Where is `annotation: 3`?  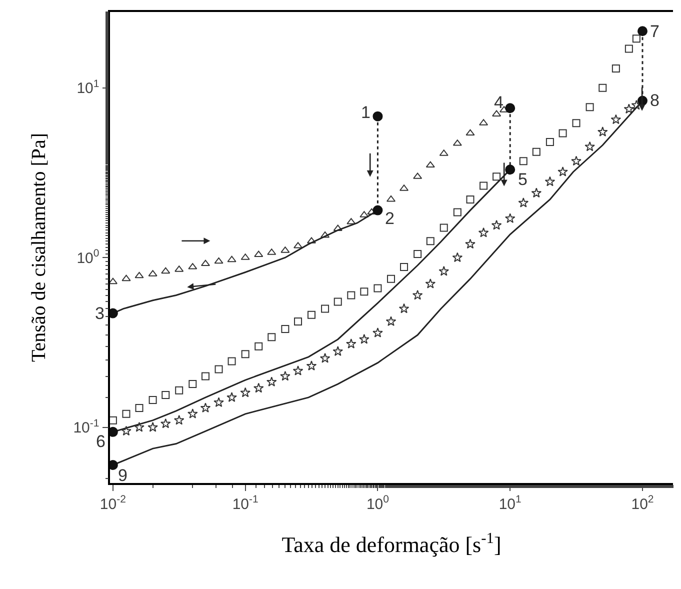 annotation: 3 is located at coordinates (99, 313).